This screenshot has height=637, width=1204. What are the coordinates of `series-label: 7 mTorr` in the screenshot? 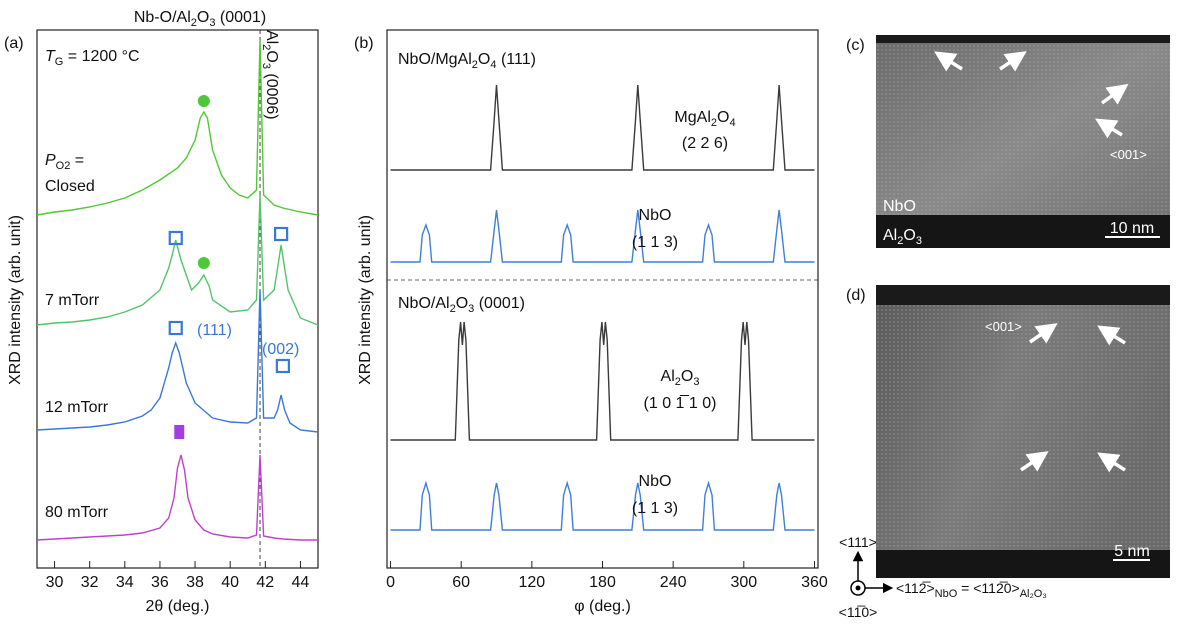 It's located at (72, 300).